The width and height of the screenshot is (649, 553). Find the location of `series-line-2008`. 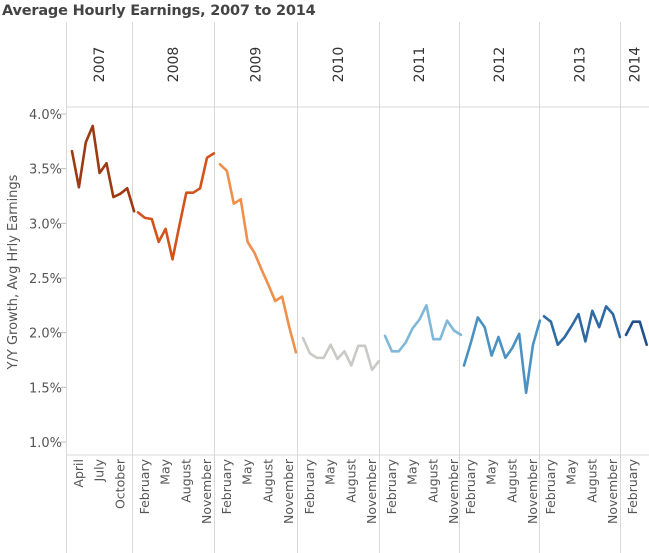

series-line-2008 is located at coordinates (176, 206).